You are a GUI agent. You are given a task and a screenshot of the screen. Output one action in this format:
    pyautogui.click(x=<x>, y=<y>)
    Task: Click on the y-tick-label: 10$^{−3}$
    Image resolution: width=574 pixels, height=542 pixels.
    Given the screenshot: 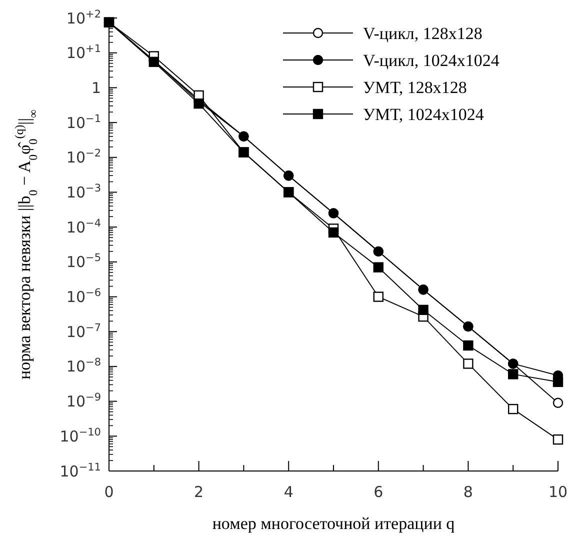 What is the action you would take?
    pyautogui.click(x=83, y=192)
    